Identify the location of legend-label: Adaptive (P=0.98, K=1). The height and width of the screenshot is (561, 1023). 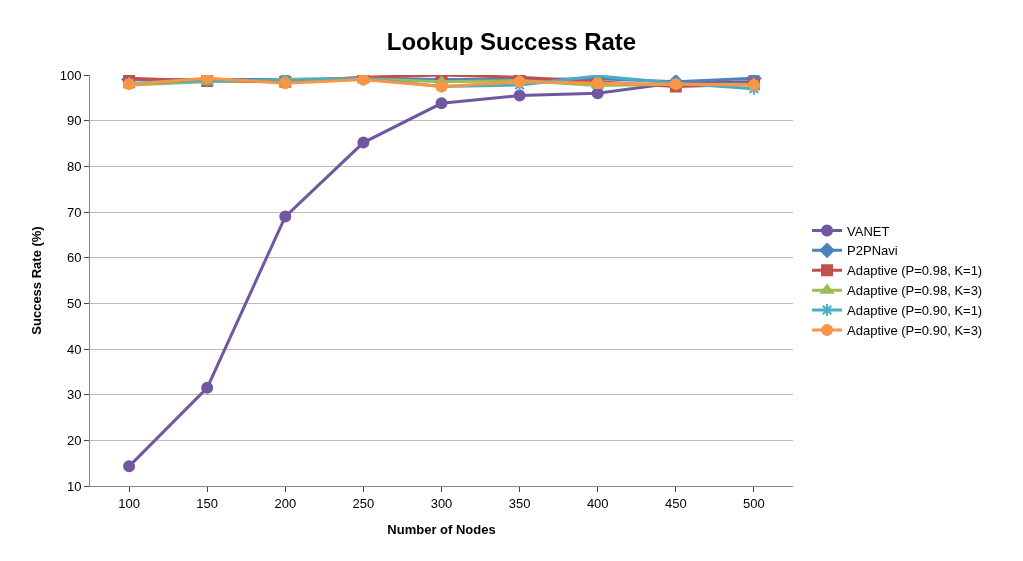
(915, 271).